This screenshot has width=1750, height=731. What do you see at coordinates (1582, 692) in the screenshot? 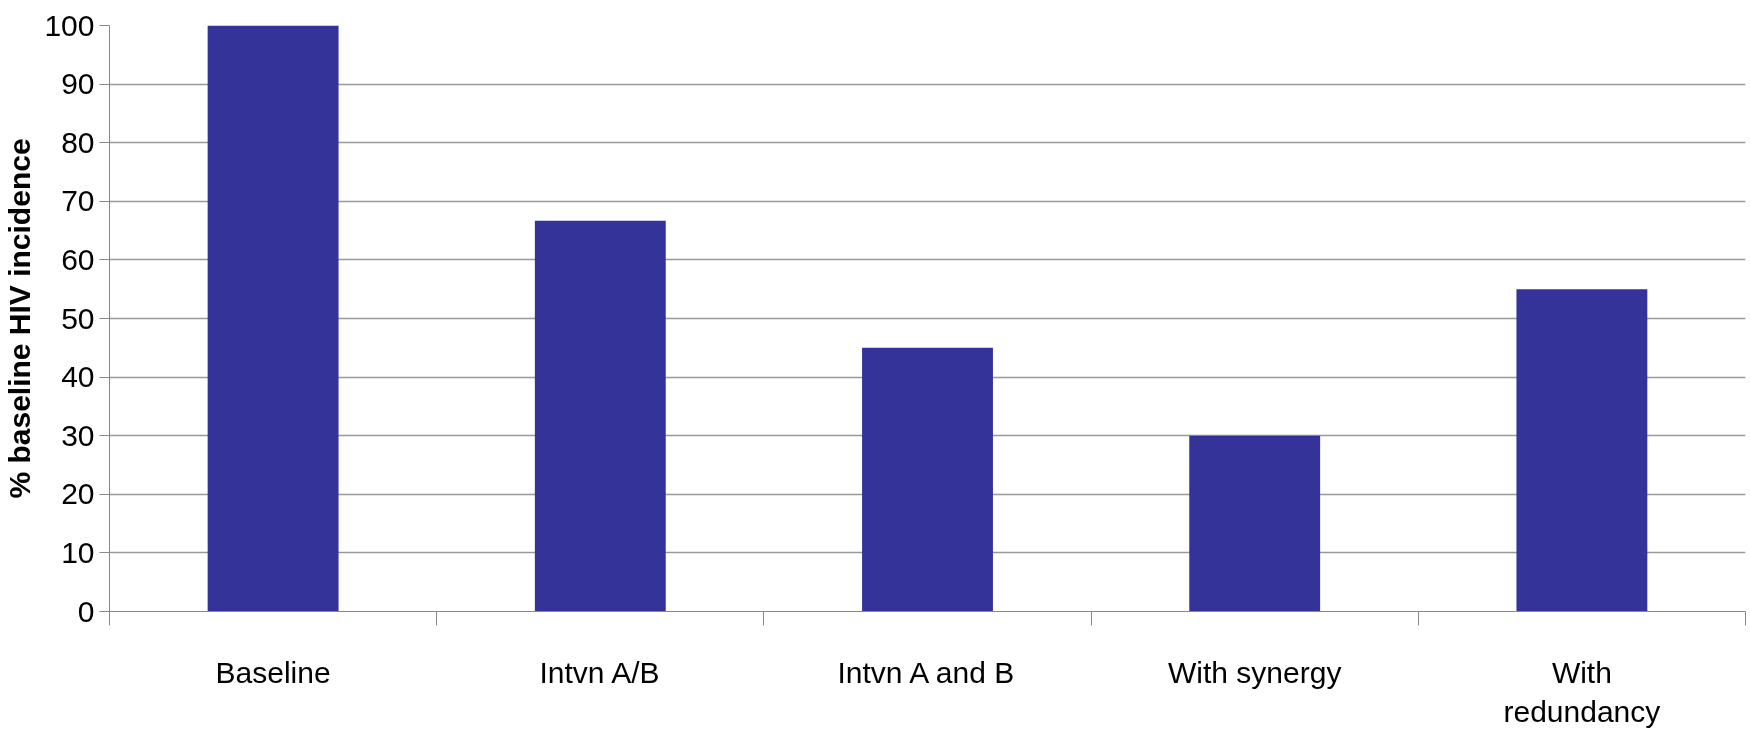
I see `x-tick-label: With redundancy` at bounding box center [1582, 692].